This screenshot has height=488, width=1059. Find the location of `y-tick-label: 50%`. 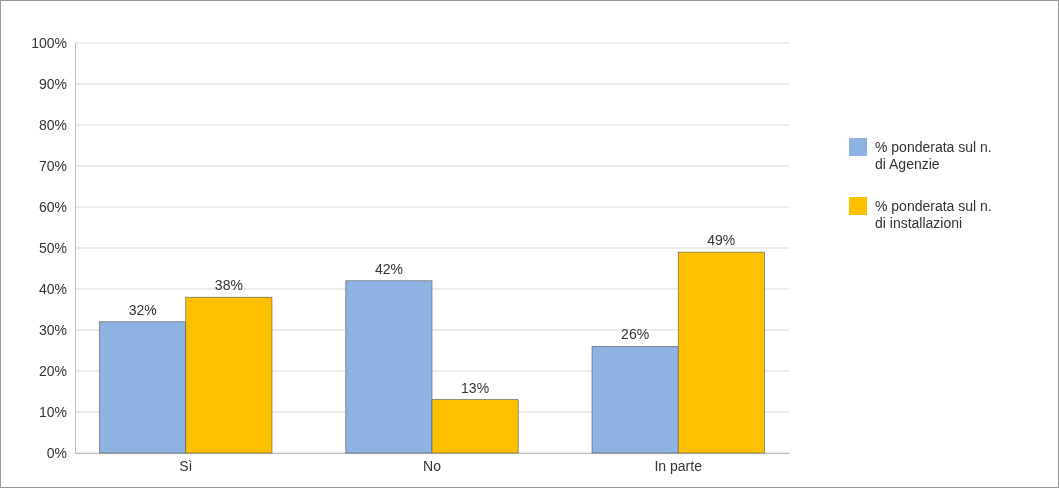

y-tick-label: 50% is located at coordinates (52, 247).